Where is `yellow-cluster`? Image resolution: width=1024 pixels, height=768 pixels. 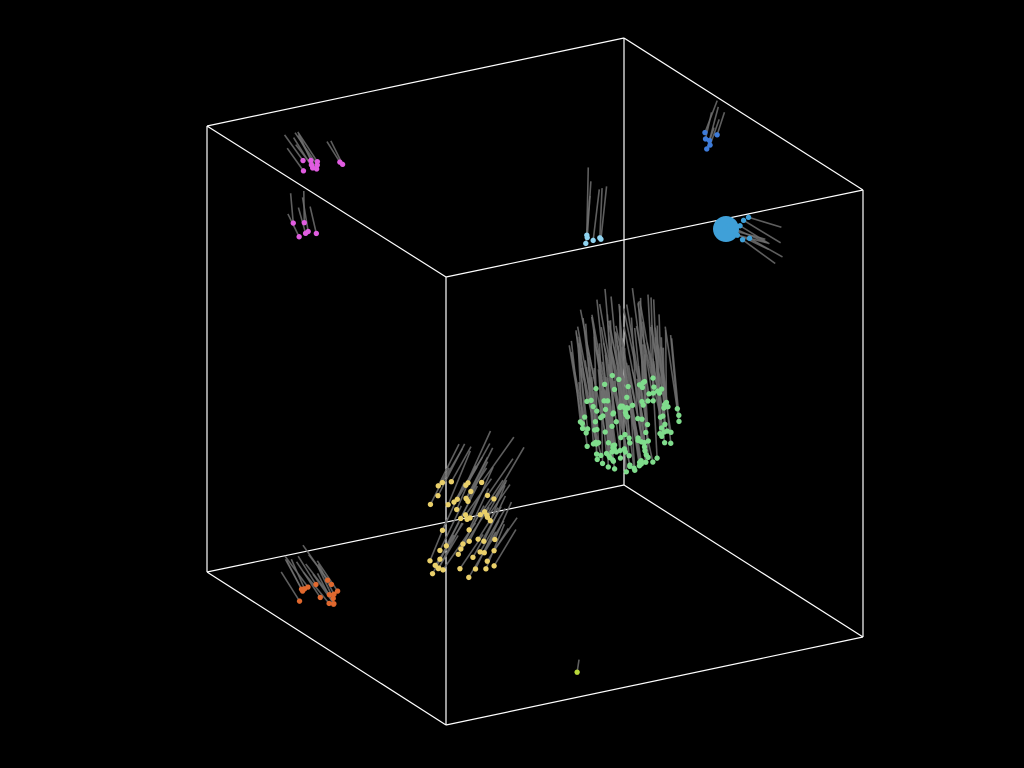
yellow-cluster is located at coordinates (462, 530).